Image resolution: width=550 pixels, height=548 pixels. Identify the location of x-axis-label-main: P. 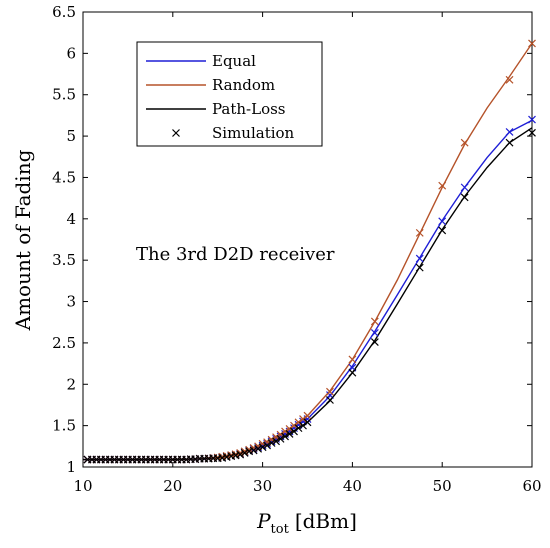
(263, 521).